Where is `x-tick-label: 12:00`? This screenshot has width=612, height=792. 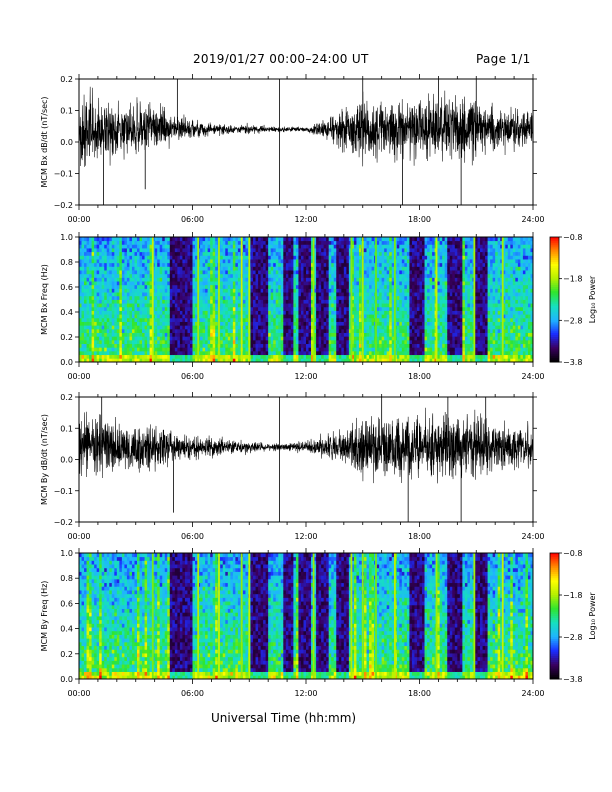
x-tick-label: 12:00 is located at coordinates (305, 219).